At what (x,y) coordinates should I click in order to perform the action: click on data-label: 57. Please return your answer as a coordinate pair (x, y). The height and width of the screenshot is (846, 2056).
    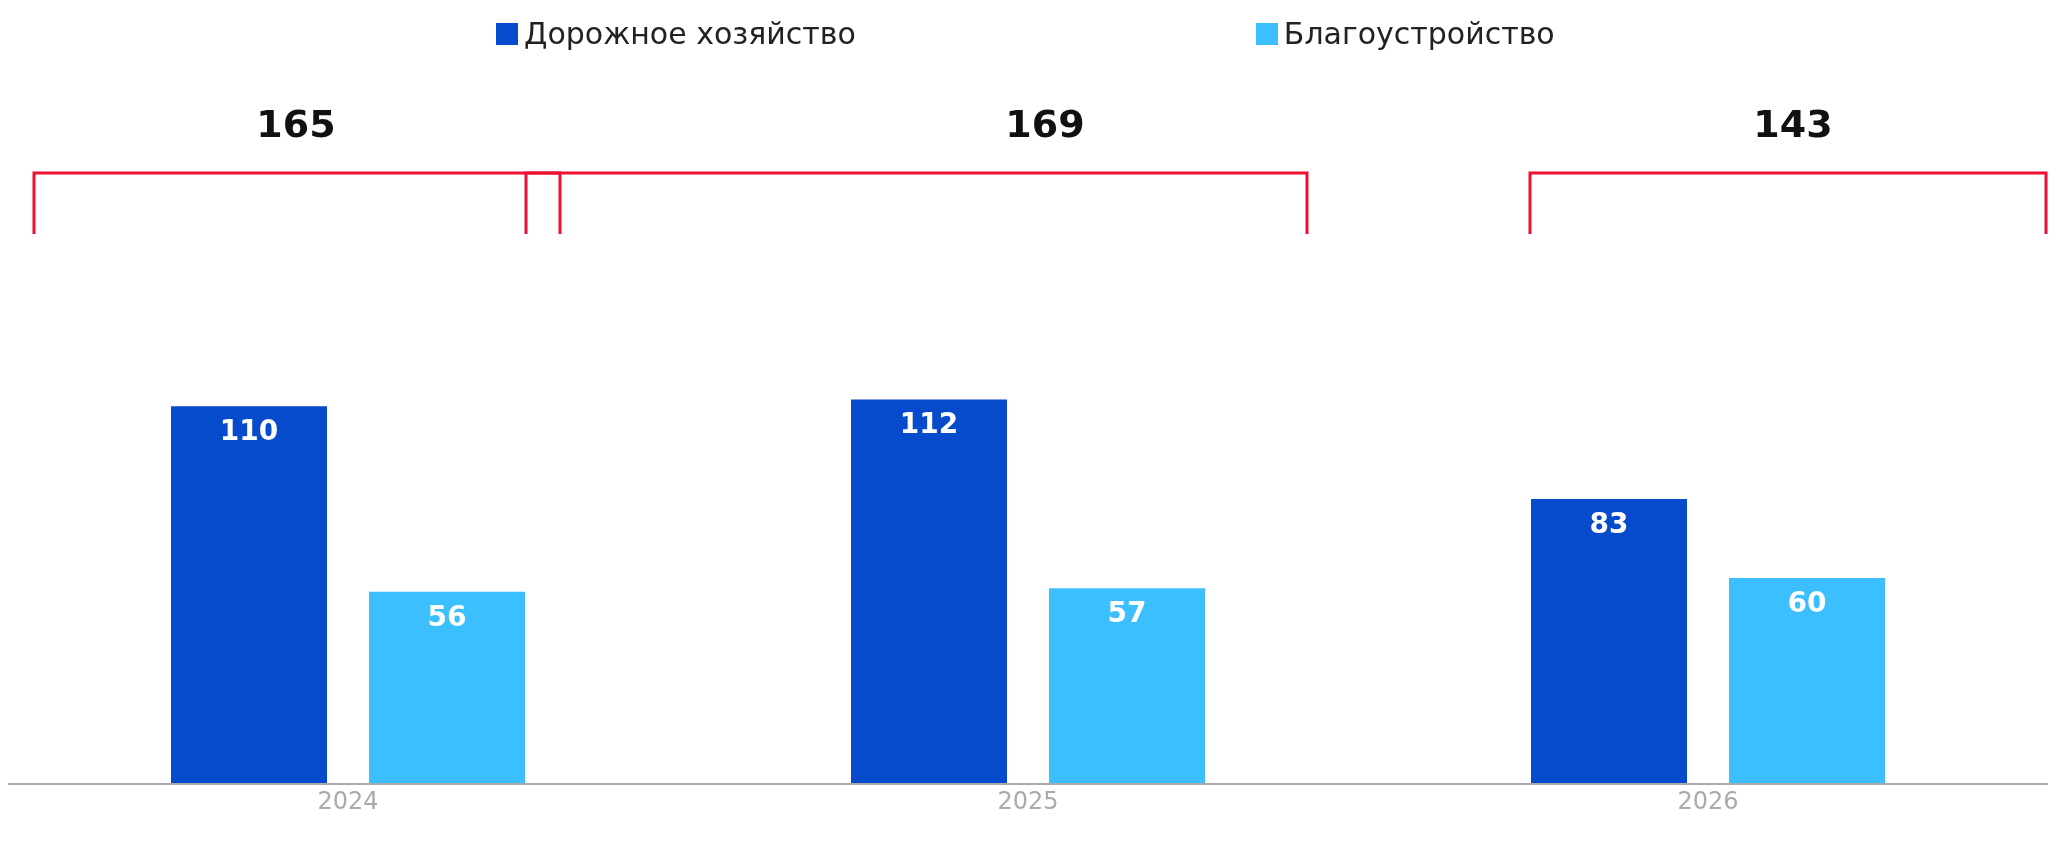
    Looking at the image, I should click on (1127, 613).